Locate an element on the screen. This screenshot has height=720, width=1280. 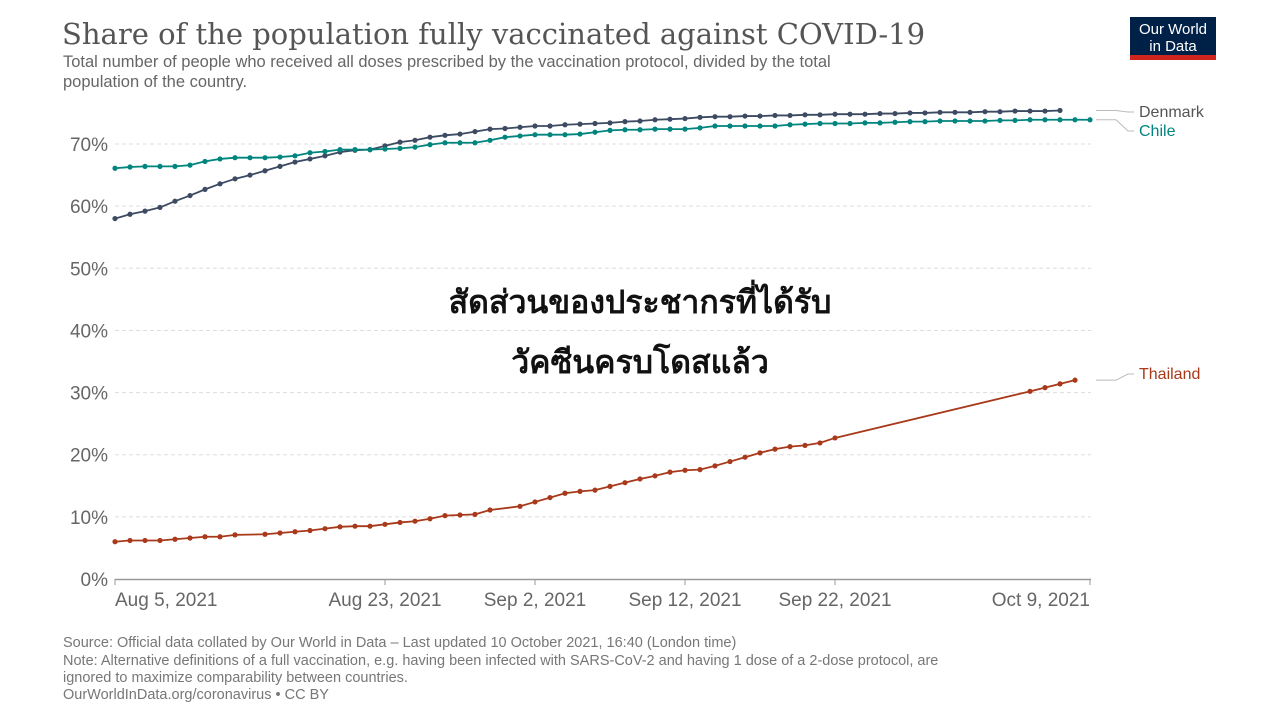
logo-line-1: Our World is located at coordinates (1173, 29).